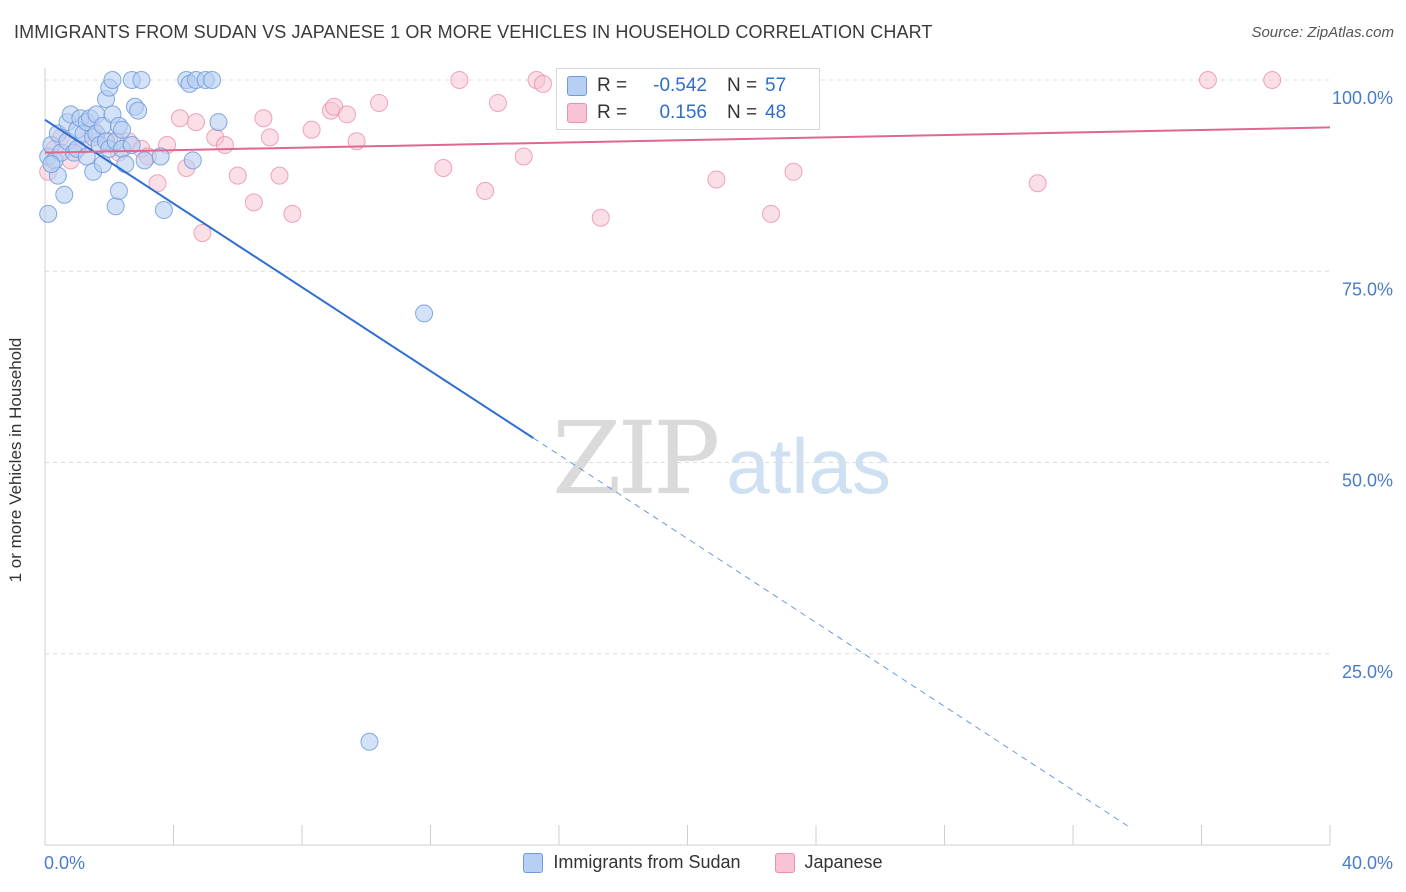 The image size is (1406, 892). Describe the element at coordinates (687, 140) in the screenshot. I see `japanese-trend-line` at that location.